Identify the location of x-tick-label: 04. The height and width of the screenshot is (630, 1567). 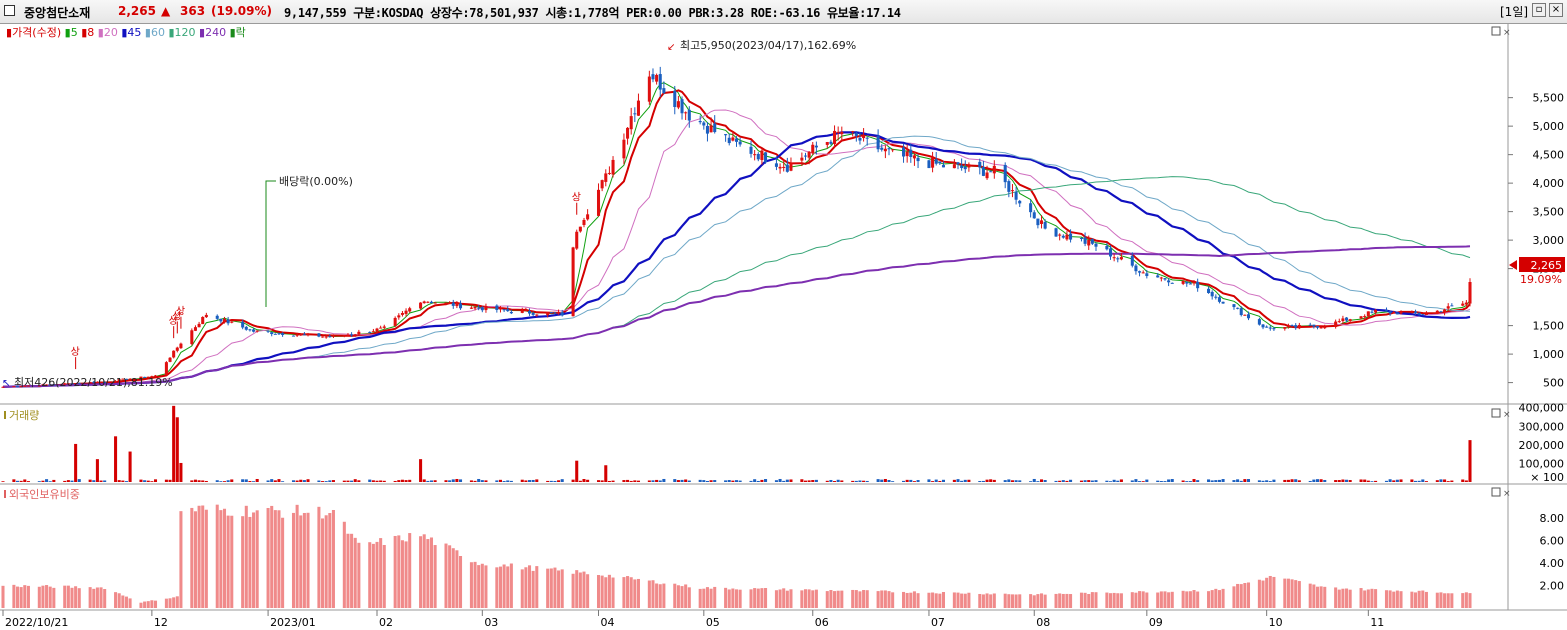
(608, 622).